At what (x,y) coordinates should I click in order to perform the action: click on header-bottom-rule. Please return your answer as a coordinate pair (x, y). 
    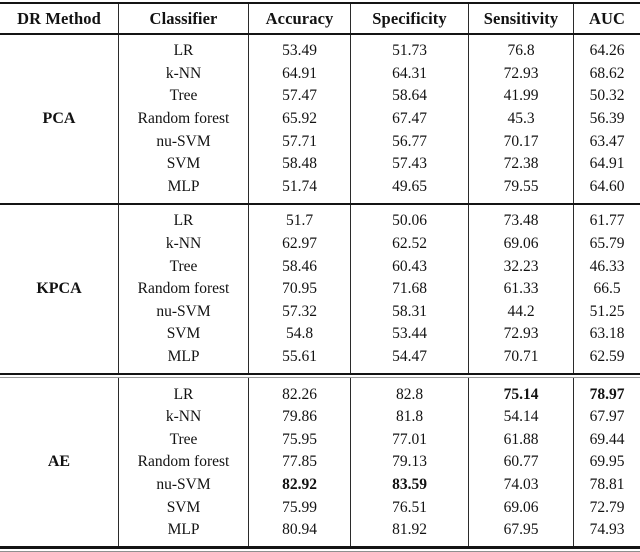
    Looking at the image, I should click on (320, 34).